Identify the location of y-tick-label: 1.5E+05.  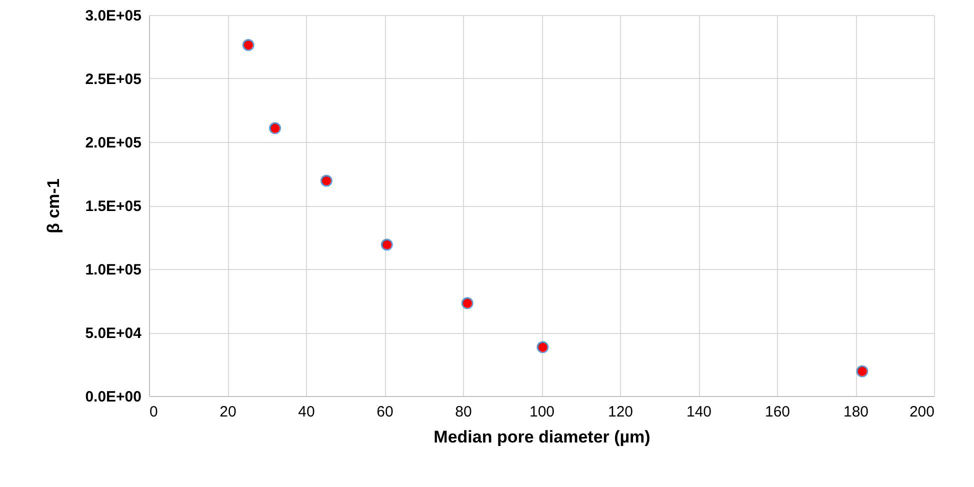
(113, 206).